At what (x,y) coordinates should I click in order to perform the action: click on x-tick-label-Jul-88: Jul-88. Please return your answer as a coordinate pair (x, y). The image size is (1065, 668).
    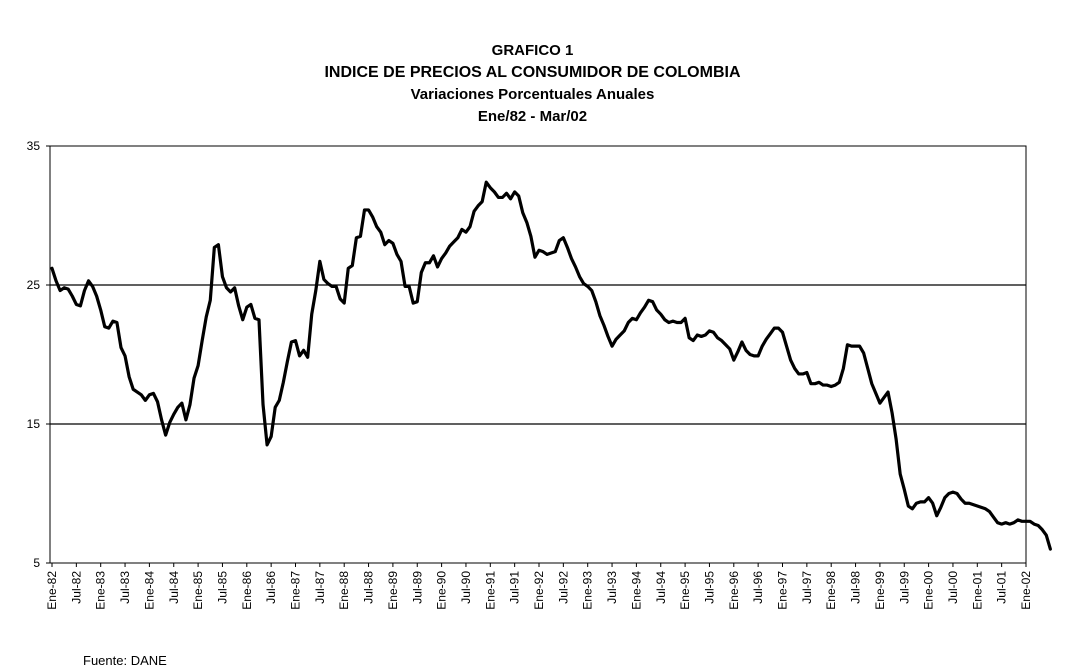
    Looking at the image, I should click on (369, 587).